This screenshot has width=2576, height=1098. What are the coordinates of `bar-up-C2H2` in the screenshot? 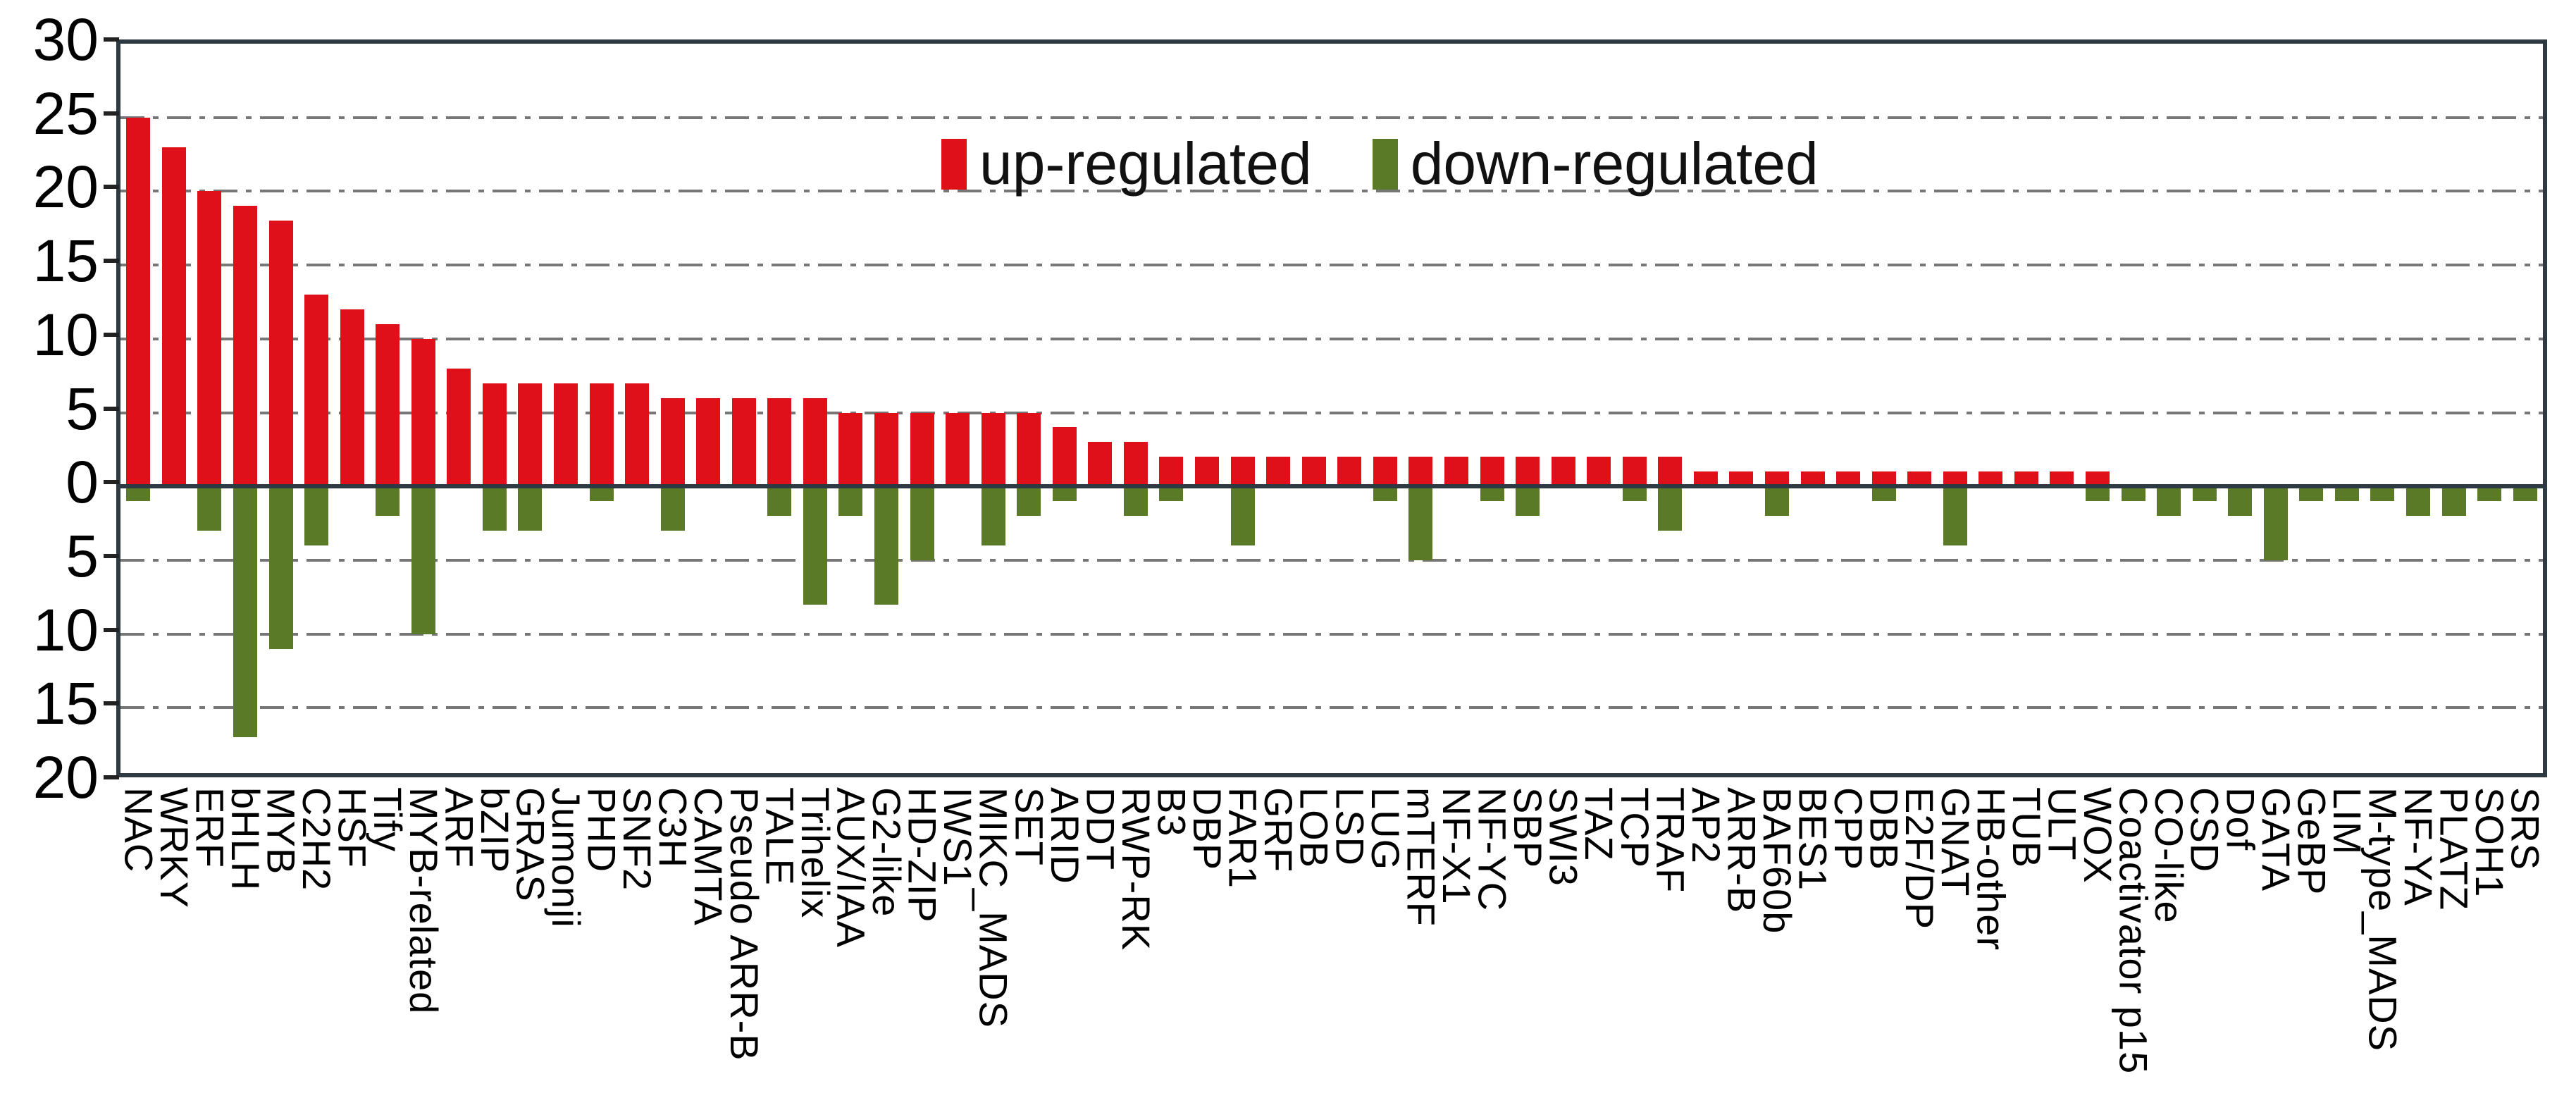 It's located at (316, 391).